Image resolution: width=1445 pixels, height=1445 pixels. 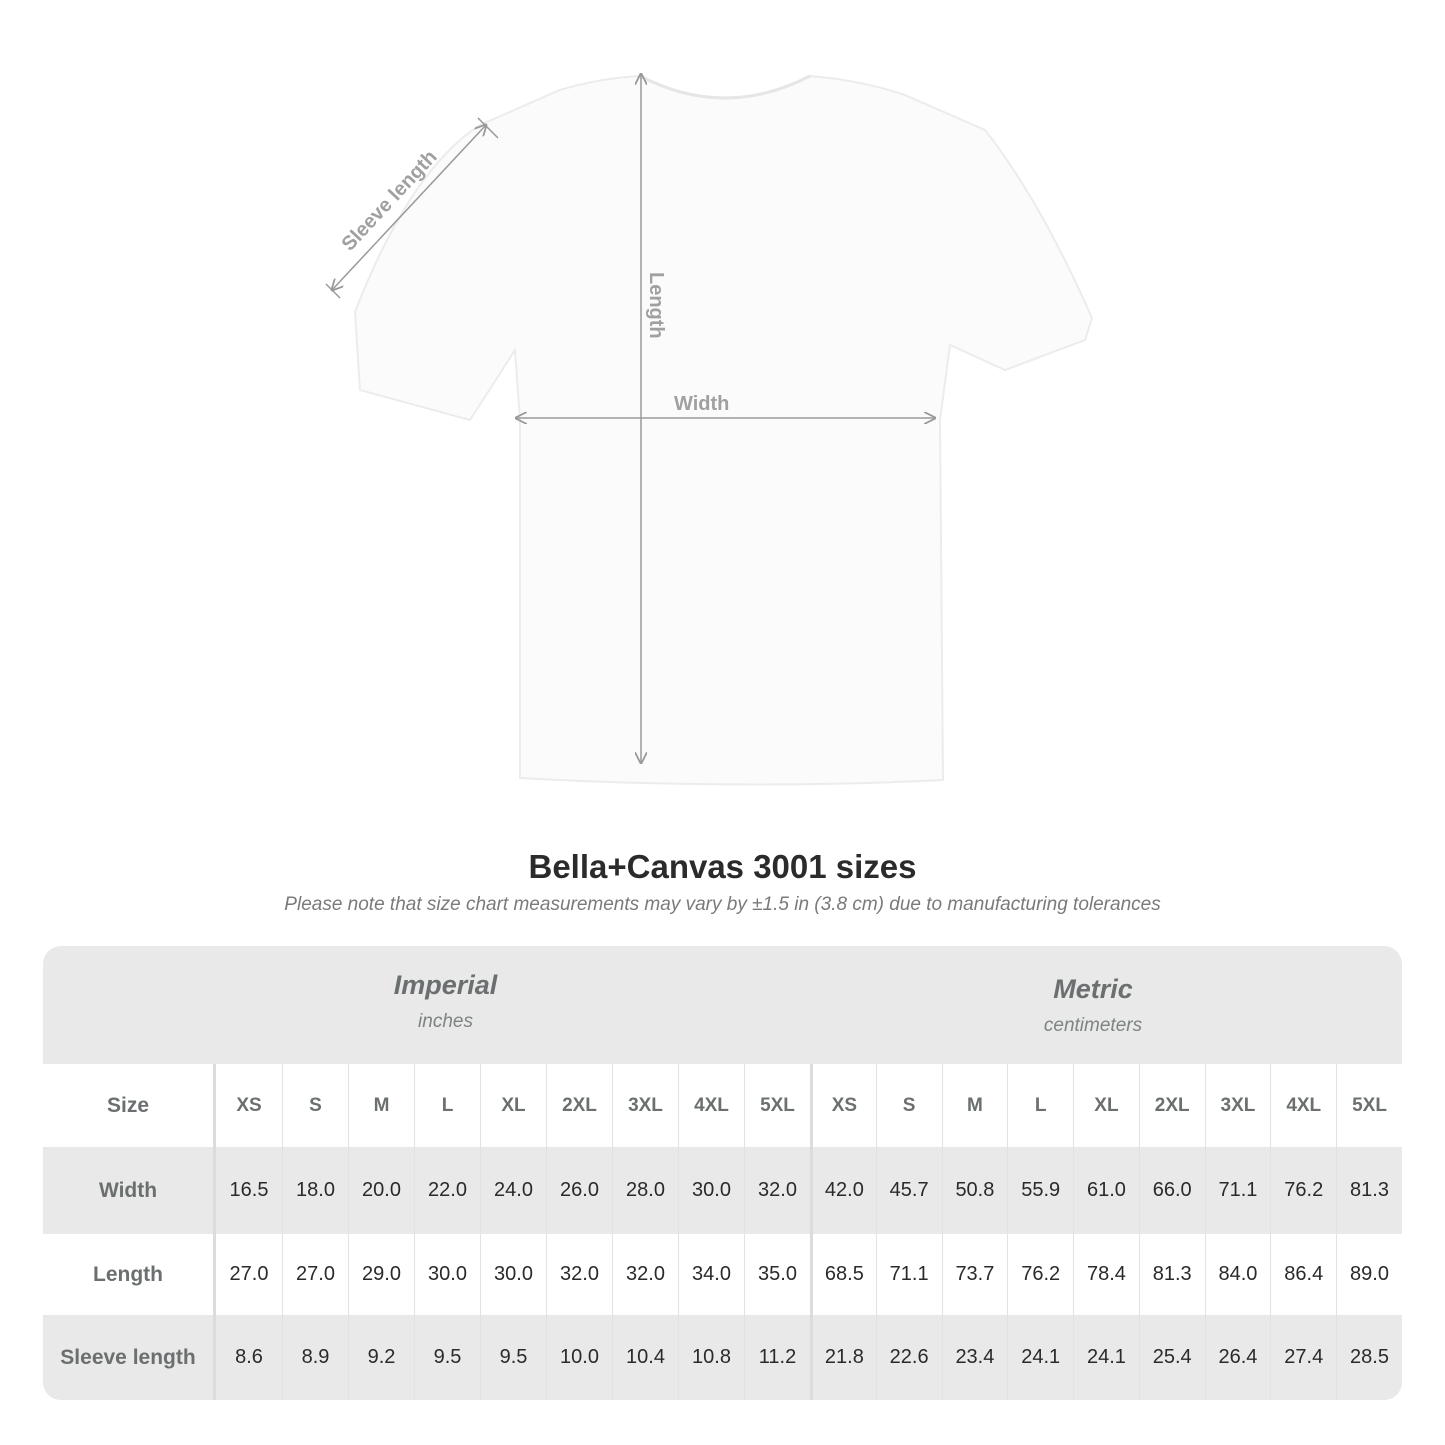 I want to click on value-cell-imperial: 22.0, so click(x=447, y=1190).